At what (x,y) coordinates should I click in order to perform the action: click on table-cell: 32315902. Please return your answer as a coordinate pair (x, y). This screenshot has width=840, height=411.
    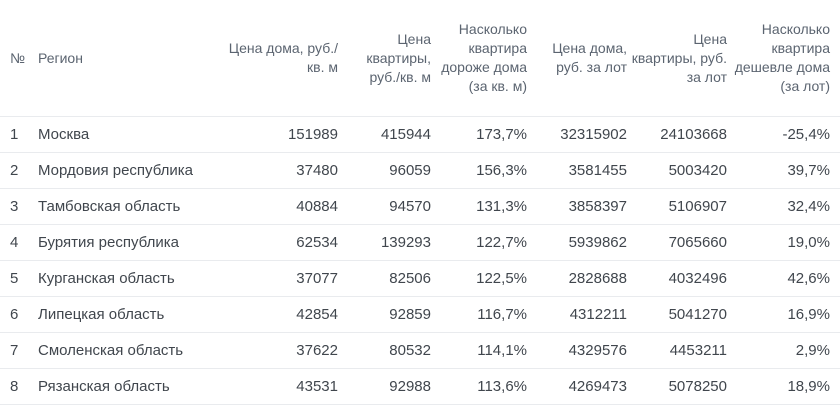
    Looking at the image, I should click on (577, 134).